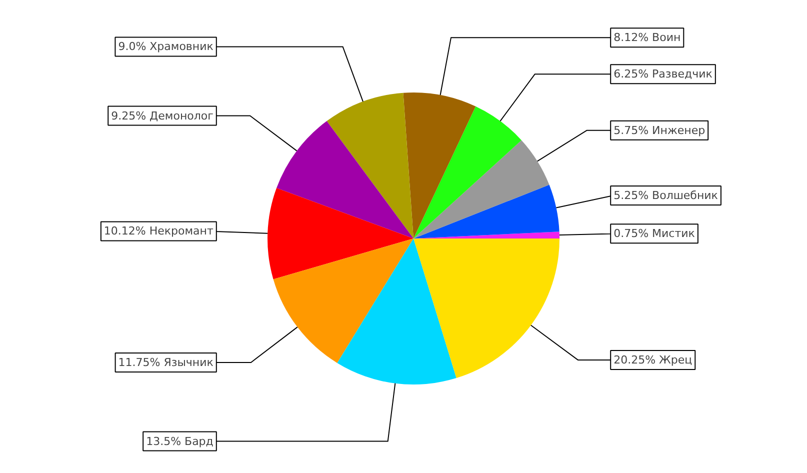 This screenshot has width=807, height=473. What do you see at coordinates (166, 47) in the screenshot?
I see `slice-label: 9.0% Храмовник` at bounding box center [166, 47].